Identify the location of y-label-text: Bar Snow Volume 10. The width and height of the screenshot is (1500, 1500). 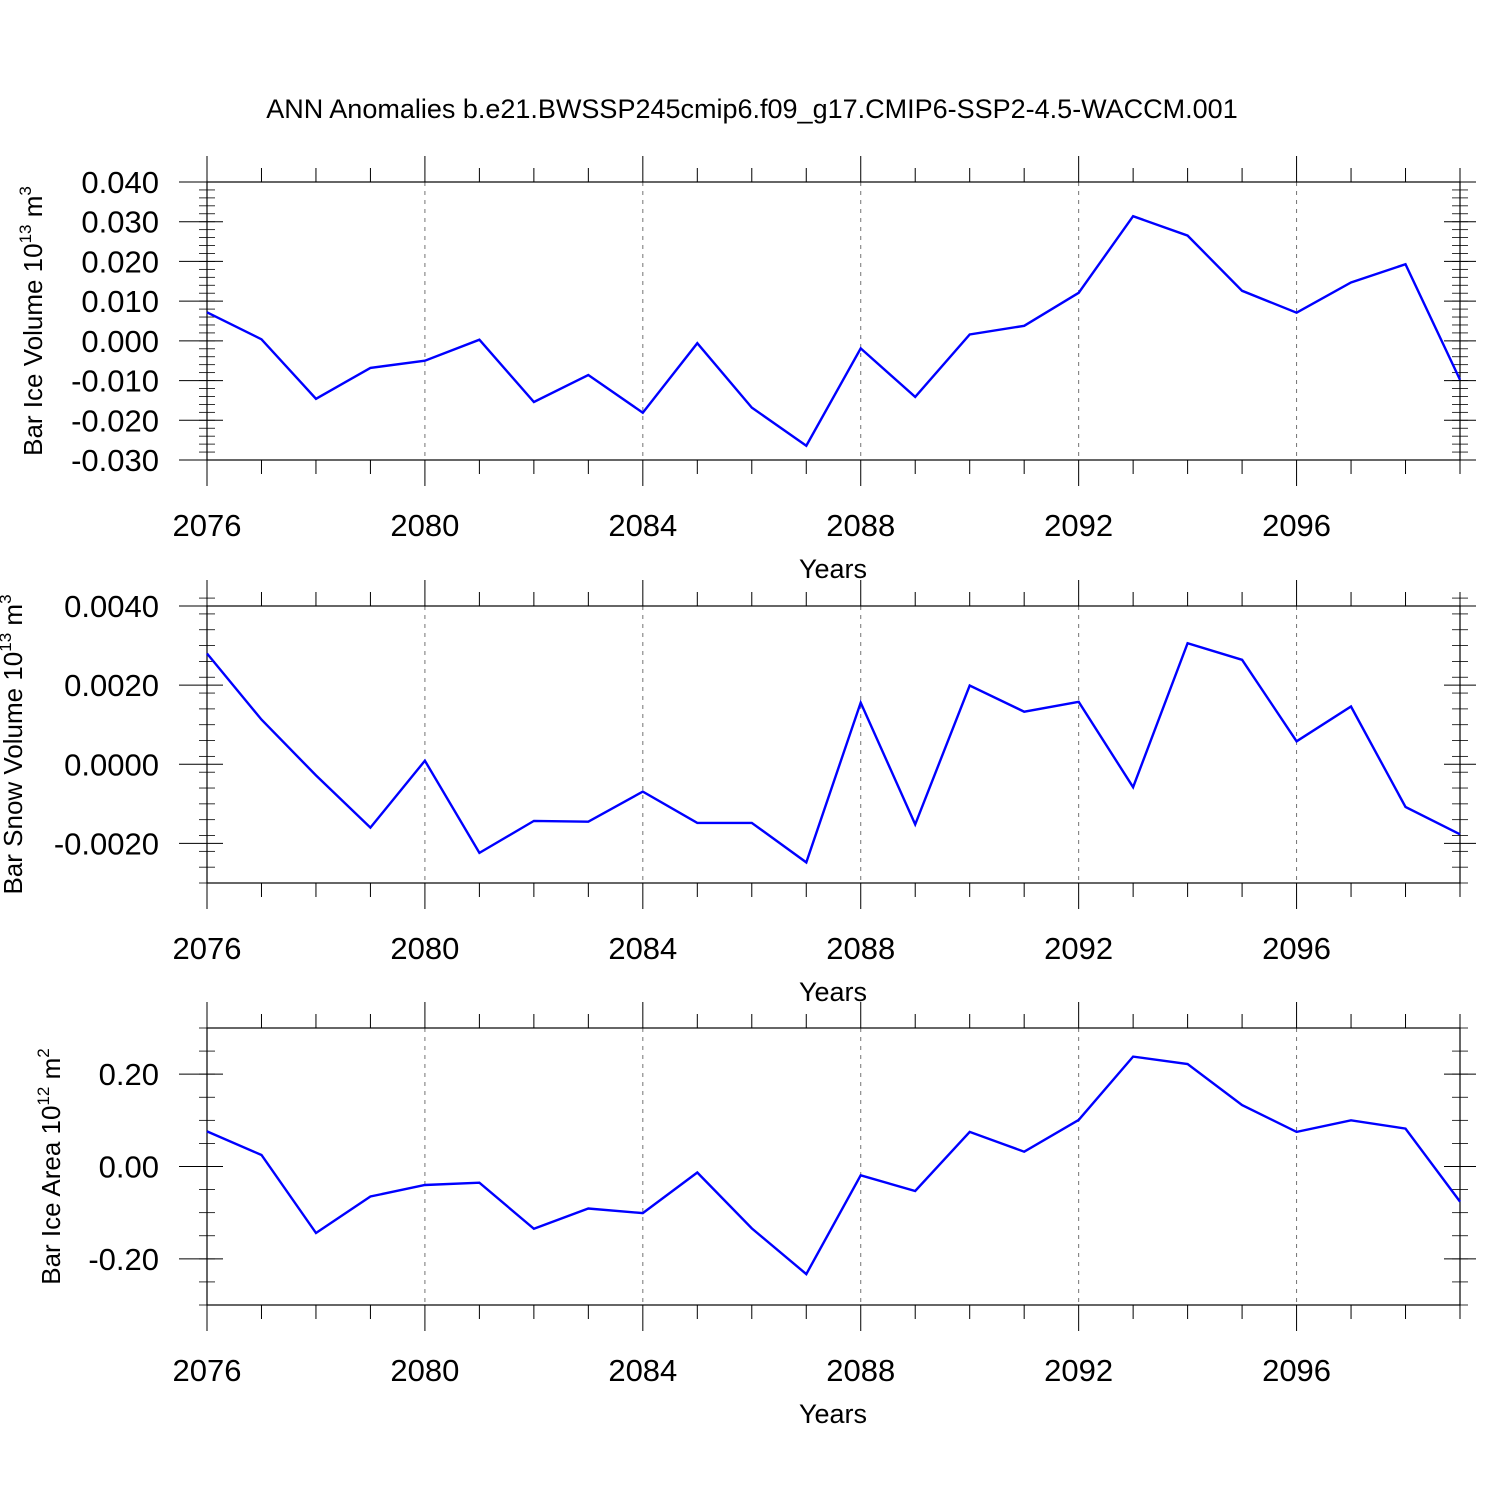
(14, 773).